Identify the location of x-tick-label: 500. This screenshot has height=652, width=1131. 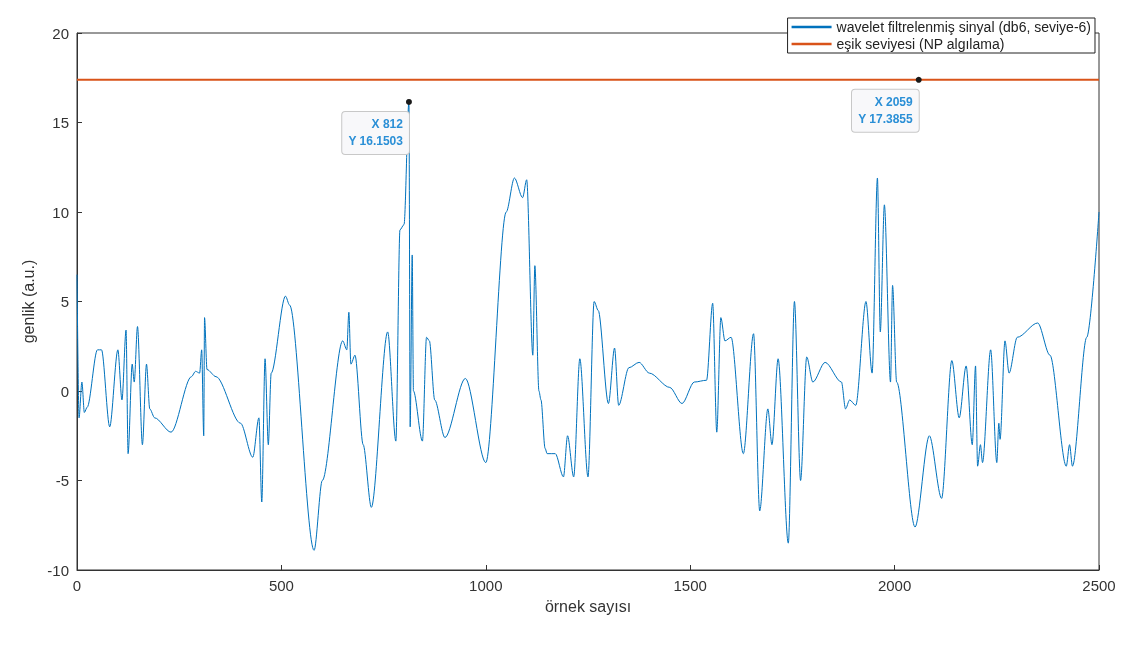
(281, 585).